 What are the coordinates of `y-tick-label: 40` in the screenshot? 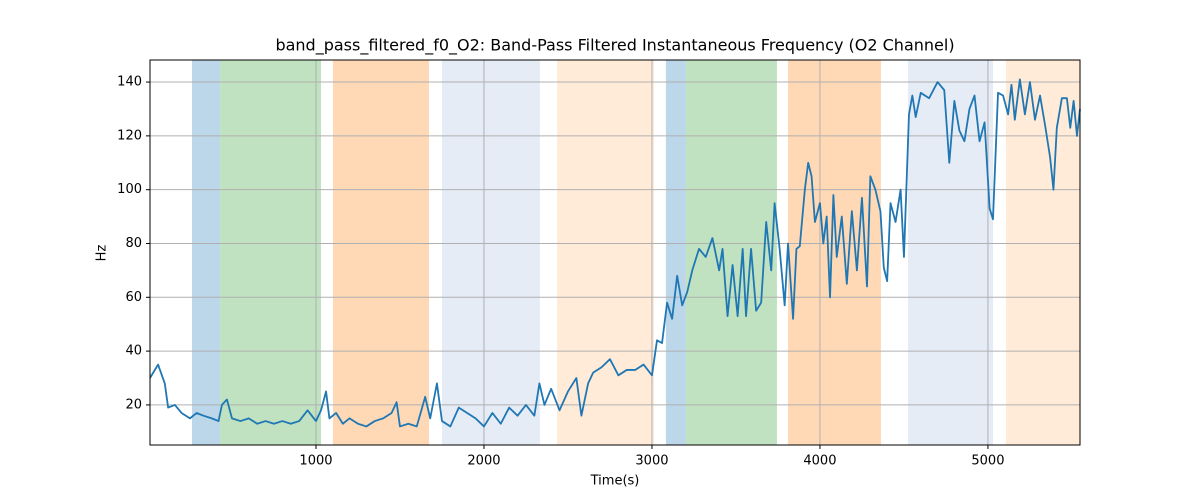 It's located at (133, 351).